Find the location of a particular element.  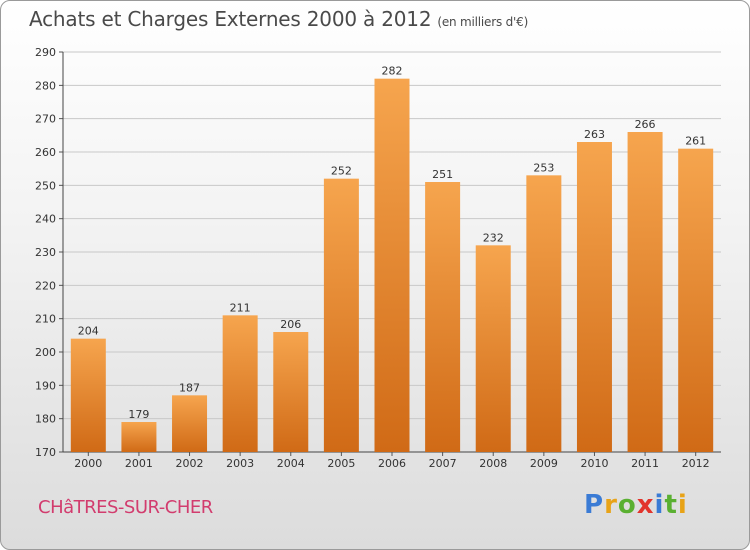

y-tick-label: 230 is located at coordinates (45, 252).